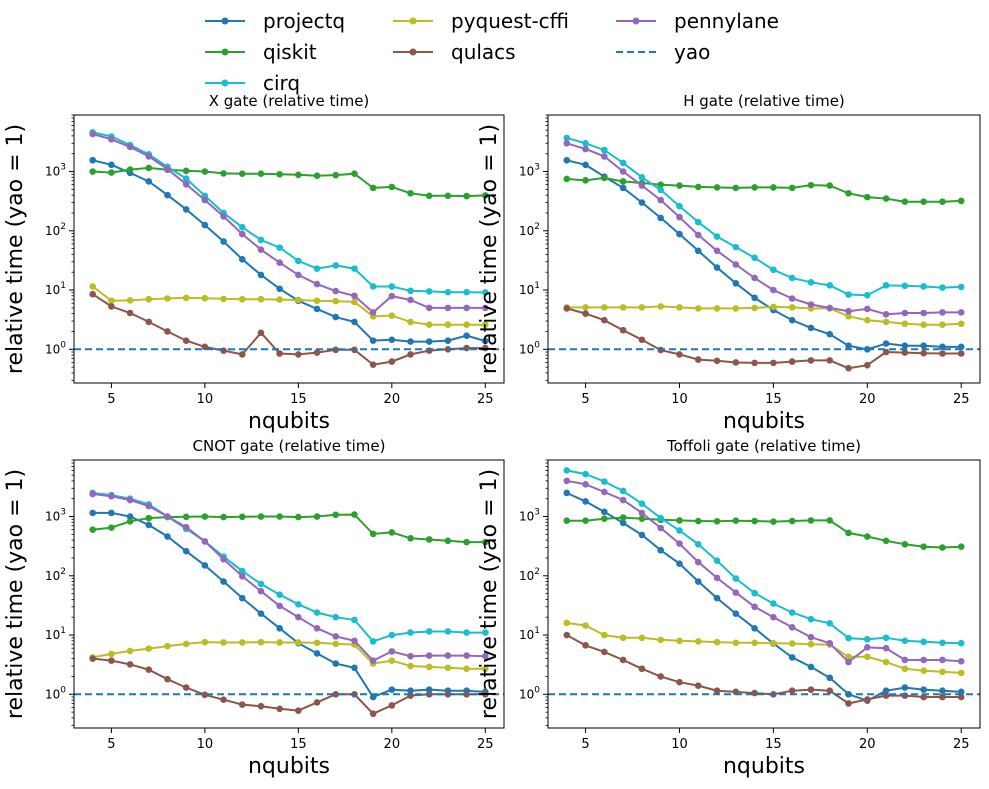 This screenshot has width=989, height=789. Describe the element at coordinates (289, 305) in the screenshot. I see `series-line-pyquest-cffi` at that location.